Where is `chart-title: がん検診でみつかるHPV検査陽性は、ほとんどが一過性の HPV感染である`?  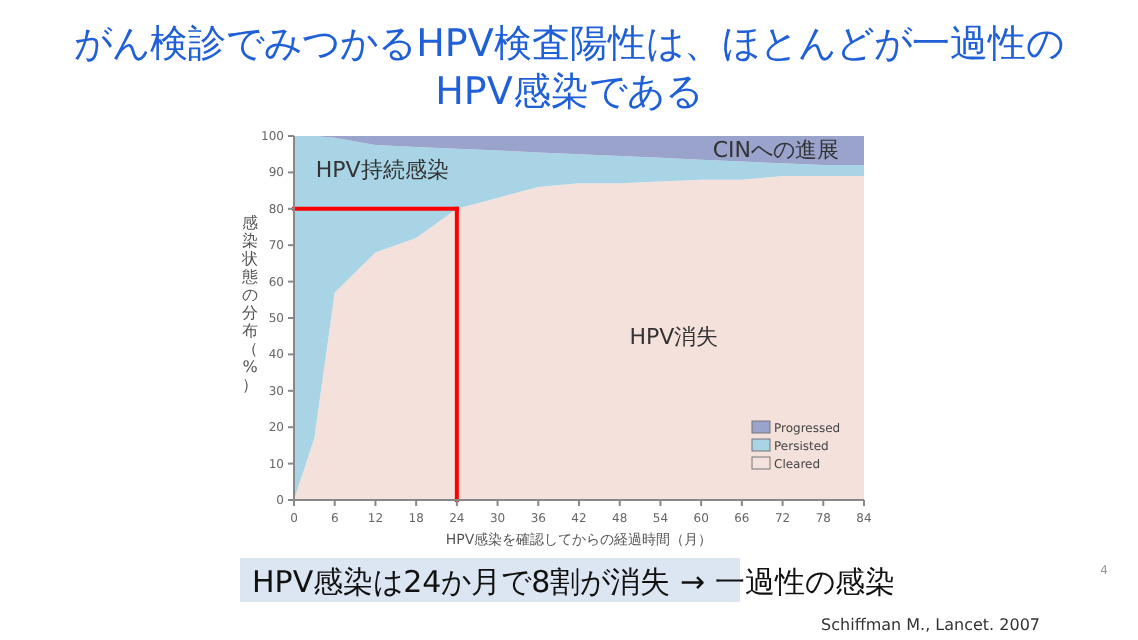
chart-title: がん検診でみつかるHPV検査陽性は、ほとんどが一過性の HPV感染である is located at coordinates (569, 68).